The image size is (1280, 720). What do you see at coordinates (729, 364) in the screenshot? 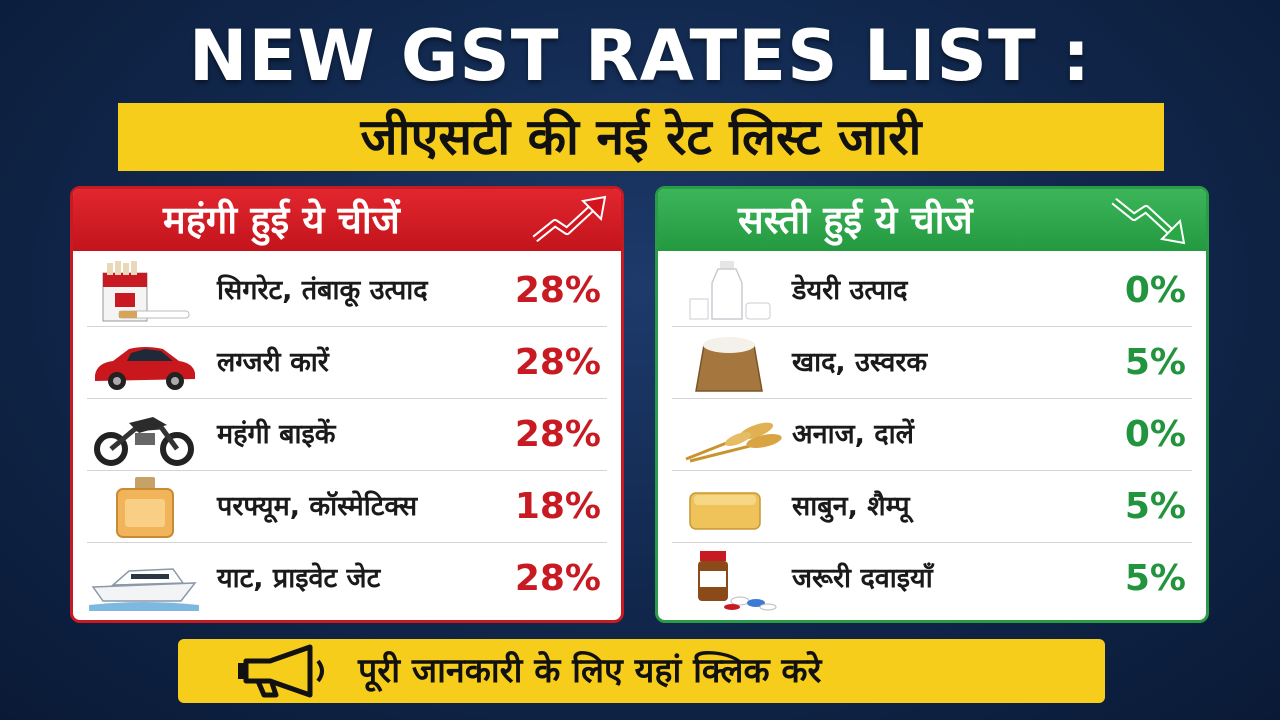
I see `fertilizer-sack-icon` at bounding box center [729, 364].